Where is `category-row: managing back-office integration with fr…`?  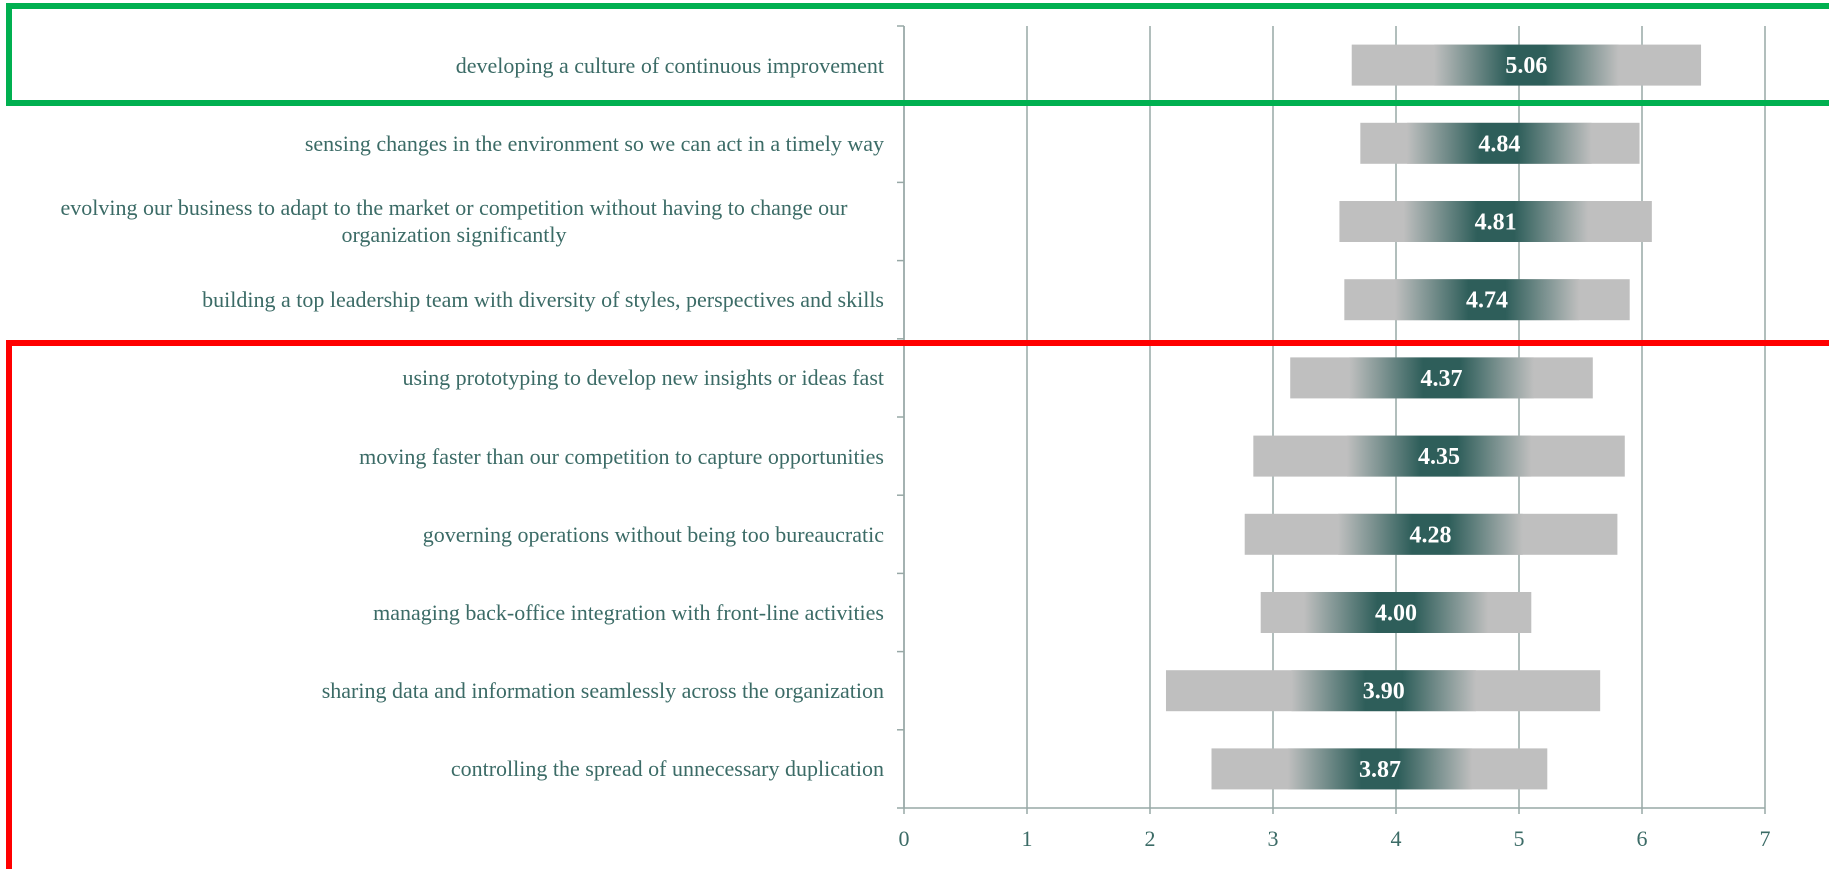
category-row: managing back-office integration with fr… is located at coordinates (444, 612).